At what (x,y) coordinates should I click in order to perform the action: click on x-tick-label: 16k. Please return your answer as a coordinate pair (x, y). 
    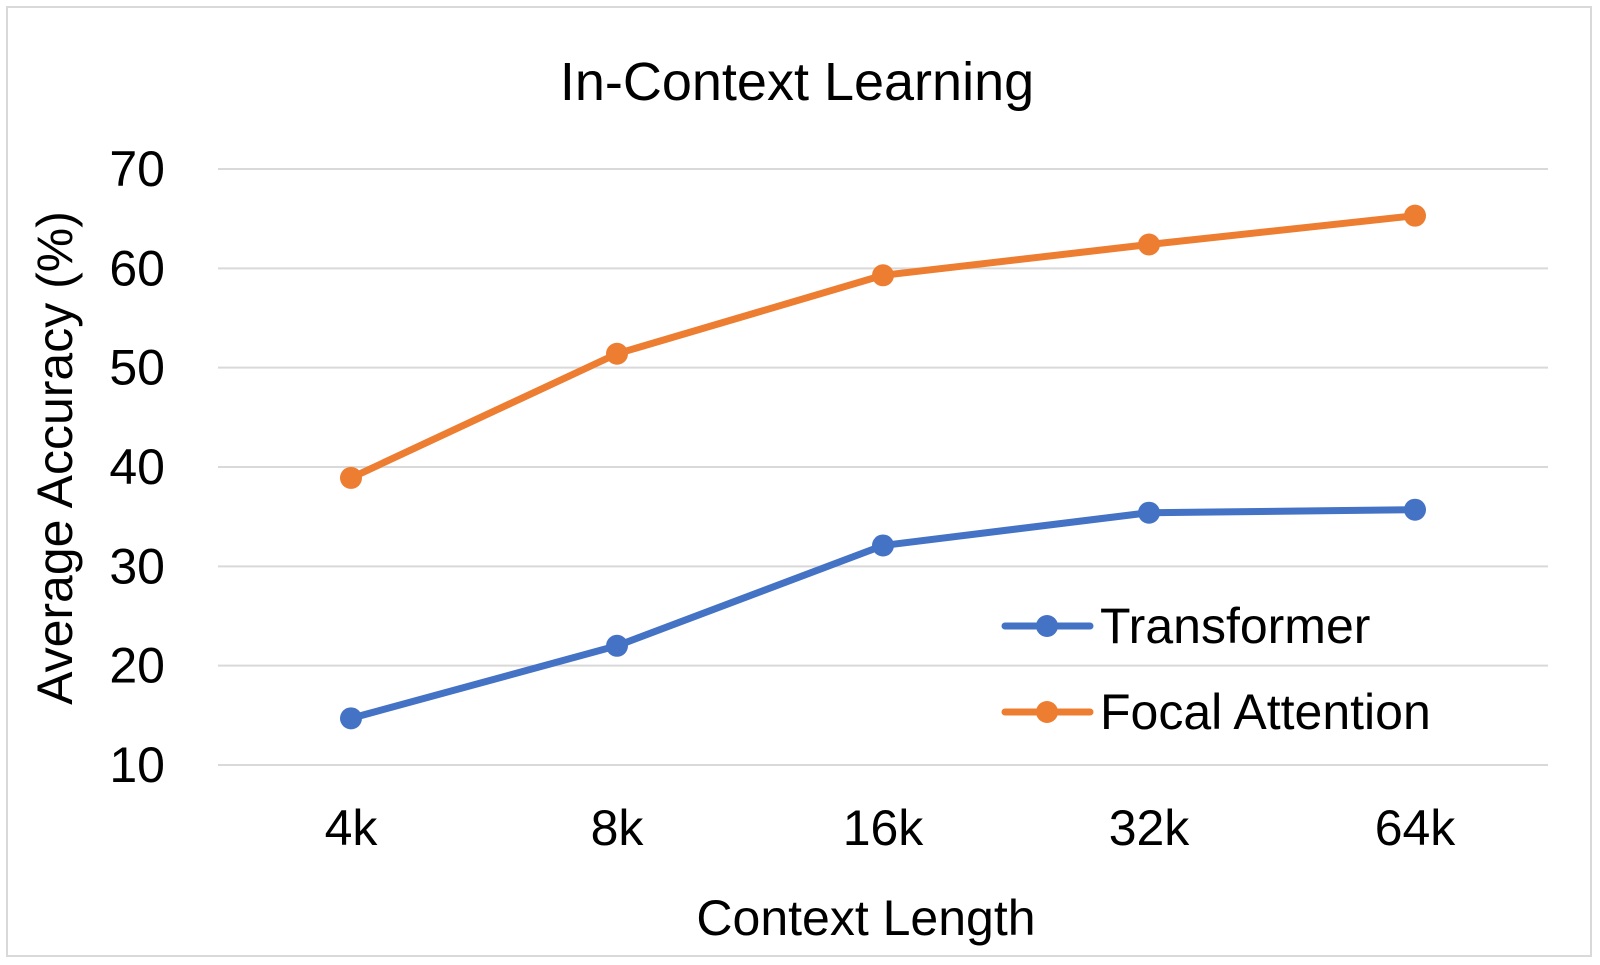
    Looking at the image, I should click on (884, 828).